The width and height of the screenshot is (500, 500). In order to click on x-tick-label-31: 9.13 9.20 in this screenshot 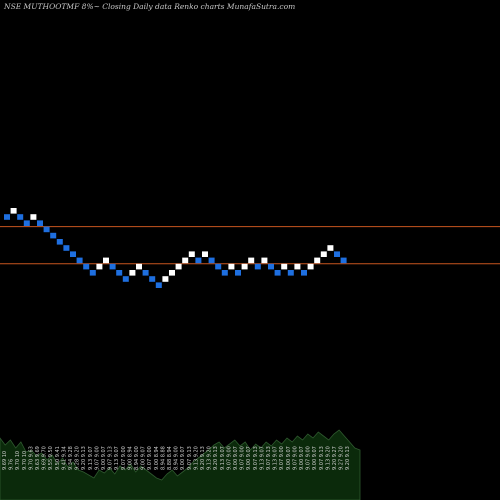, I will do `click(210, 458)`.